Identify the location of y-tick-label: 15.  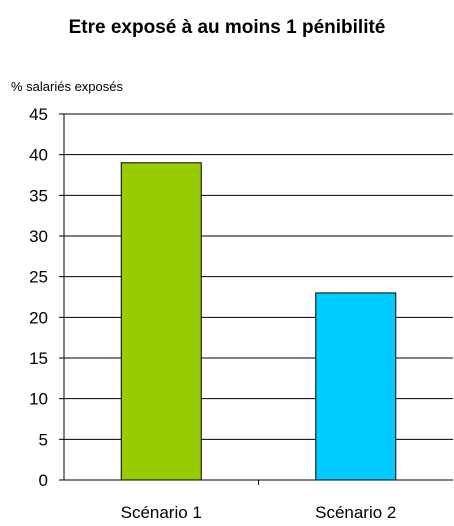
(38, 358).